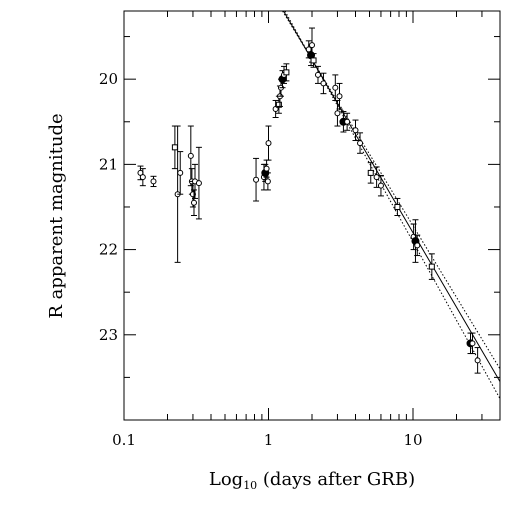  Describe the element at coordinates (108, 335) in the screenshot. I see `y-tick-label: 23` at that location.